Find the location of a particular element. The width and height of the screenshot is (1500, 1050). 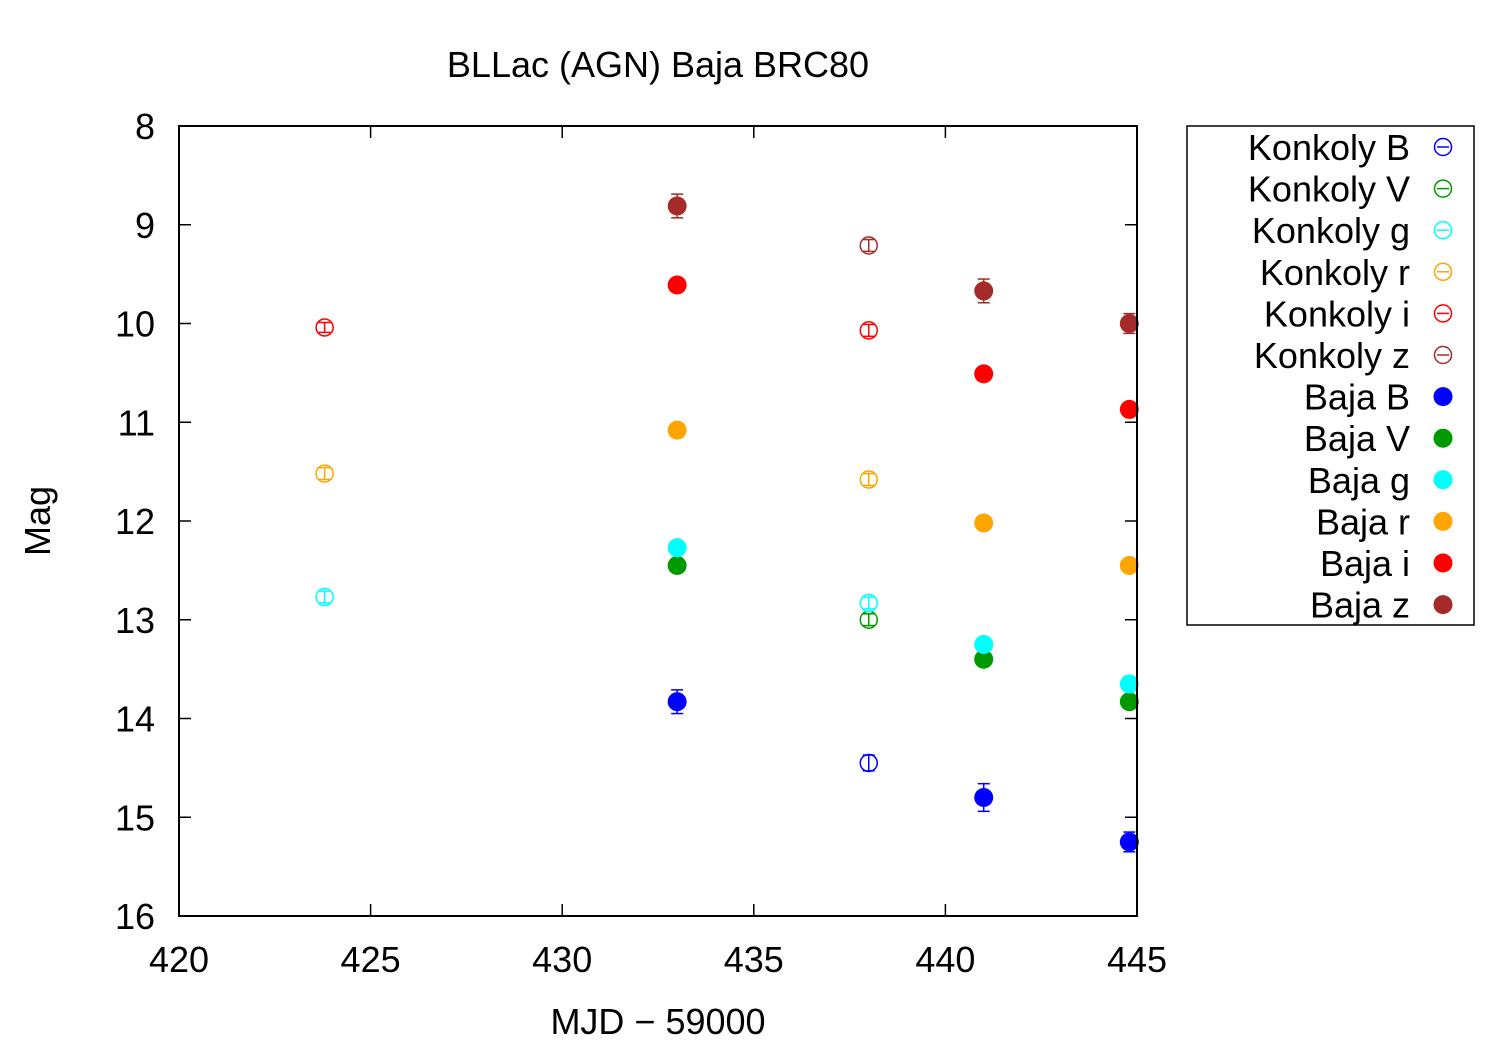

series-konkoly-z is located at coordinates (869, 245).